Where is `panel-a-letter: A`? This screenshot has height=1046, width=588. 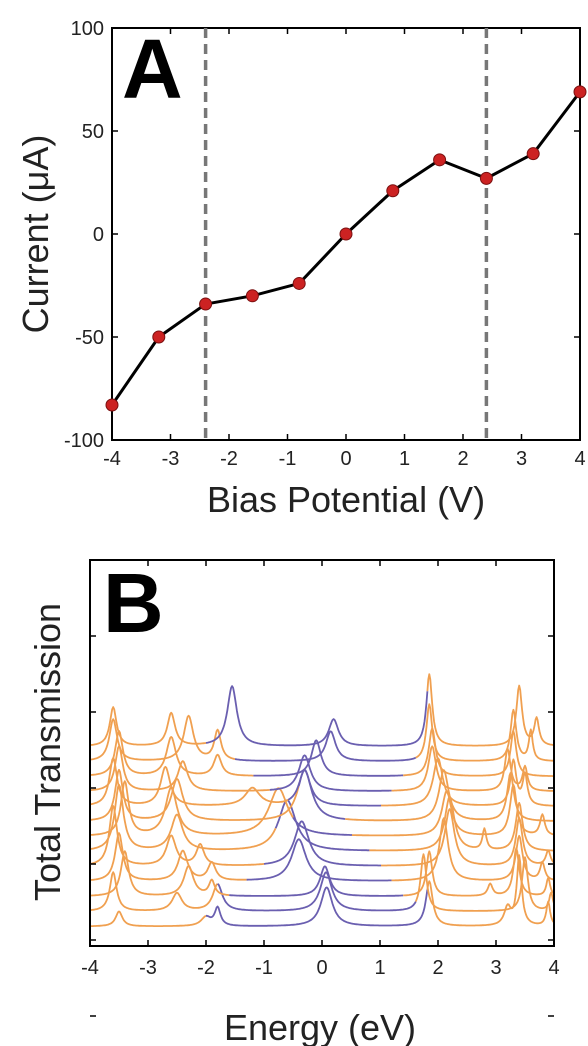
panel-a-letter: A is located at coordinates (152, 69).